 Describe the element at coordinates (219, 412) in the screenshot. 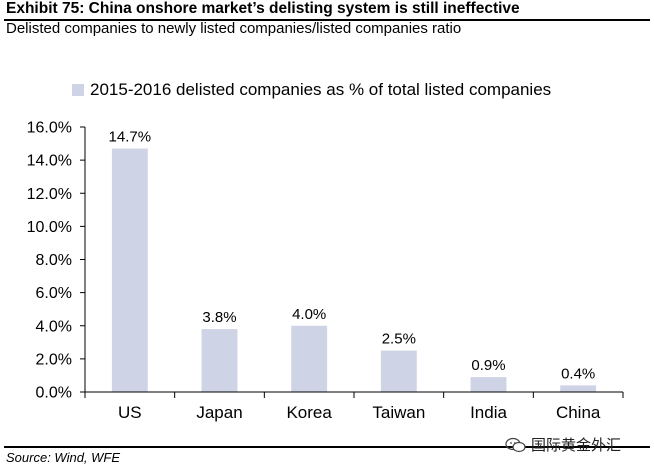

I see `x-tick-label-japan: Japan` at that location.